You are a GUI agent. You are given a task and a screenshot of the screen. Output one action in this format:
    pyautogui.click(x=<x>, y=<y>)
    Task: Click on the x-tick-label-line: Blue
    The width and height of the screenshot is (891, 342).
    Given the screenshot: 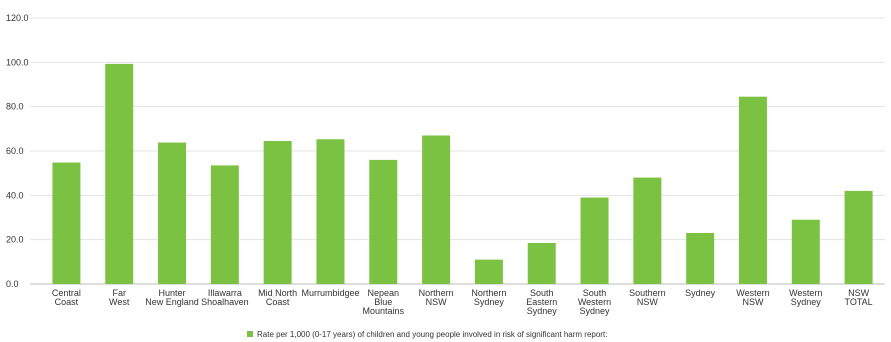 What is the action you would take?
    pyautogui.click(x=383, y=302)
    